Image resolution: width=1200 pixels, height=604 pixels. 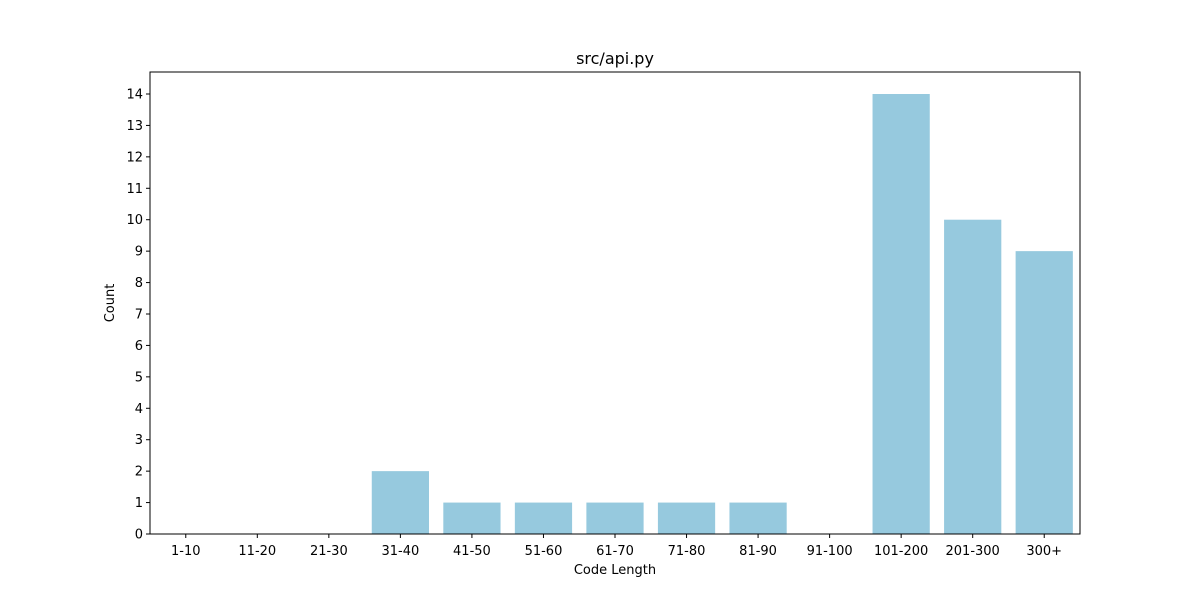 I want to click on y-axis-label: Count, so click(x=110, y=303).